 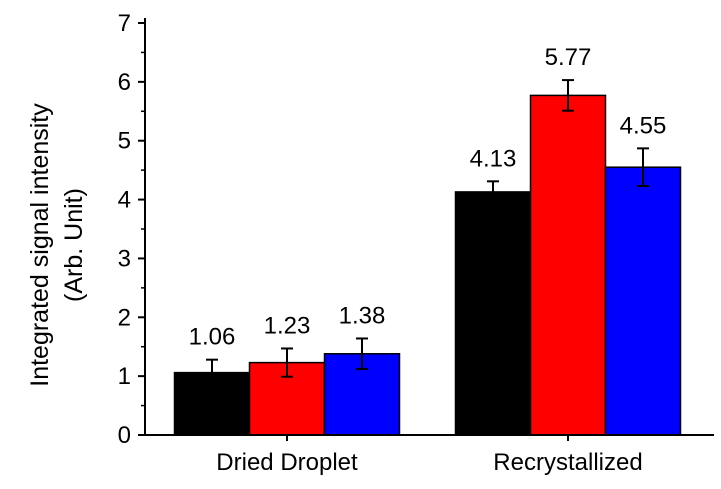 What do you see at coordinates (287, 325) in the screenshot?
I see `data-label-series-2-0: 1.23` at bounding box center [287, 325].